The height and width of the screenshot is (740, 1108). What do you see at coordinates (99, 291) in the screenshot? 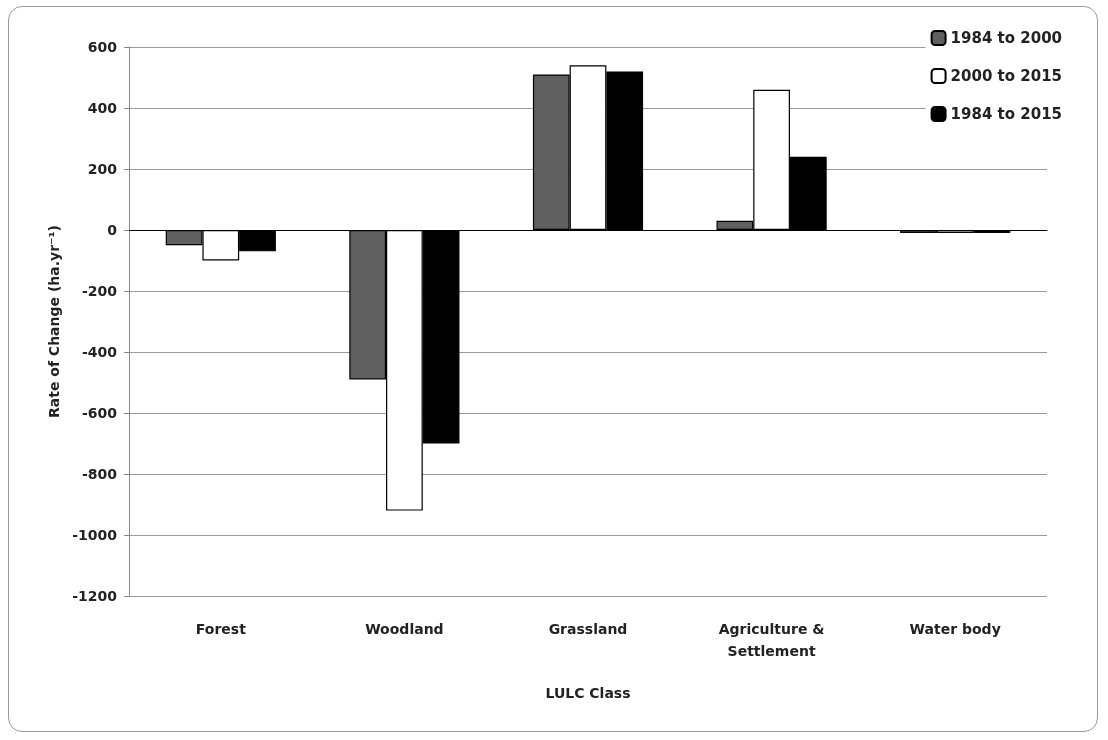
I see `y-tick-label: -200` at bounding box center [99, 291].